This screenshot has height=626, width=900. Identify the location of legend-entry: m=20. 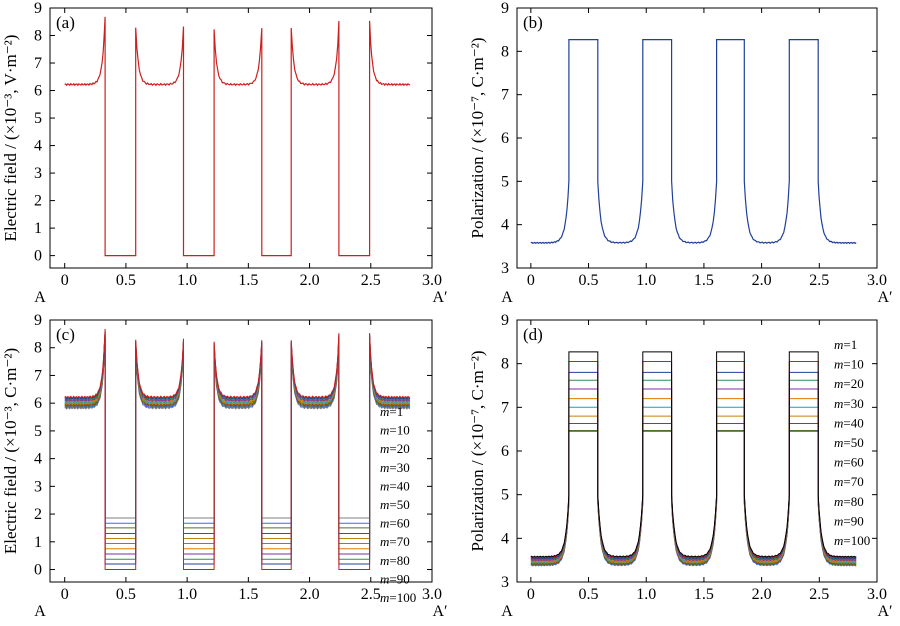
(849, 383).